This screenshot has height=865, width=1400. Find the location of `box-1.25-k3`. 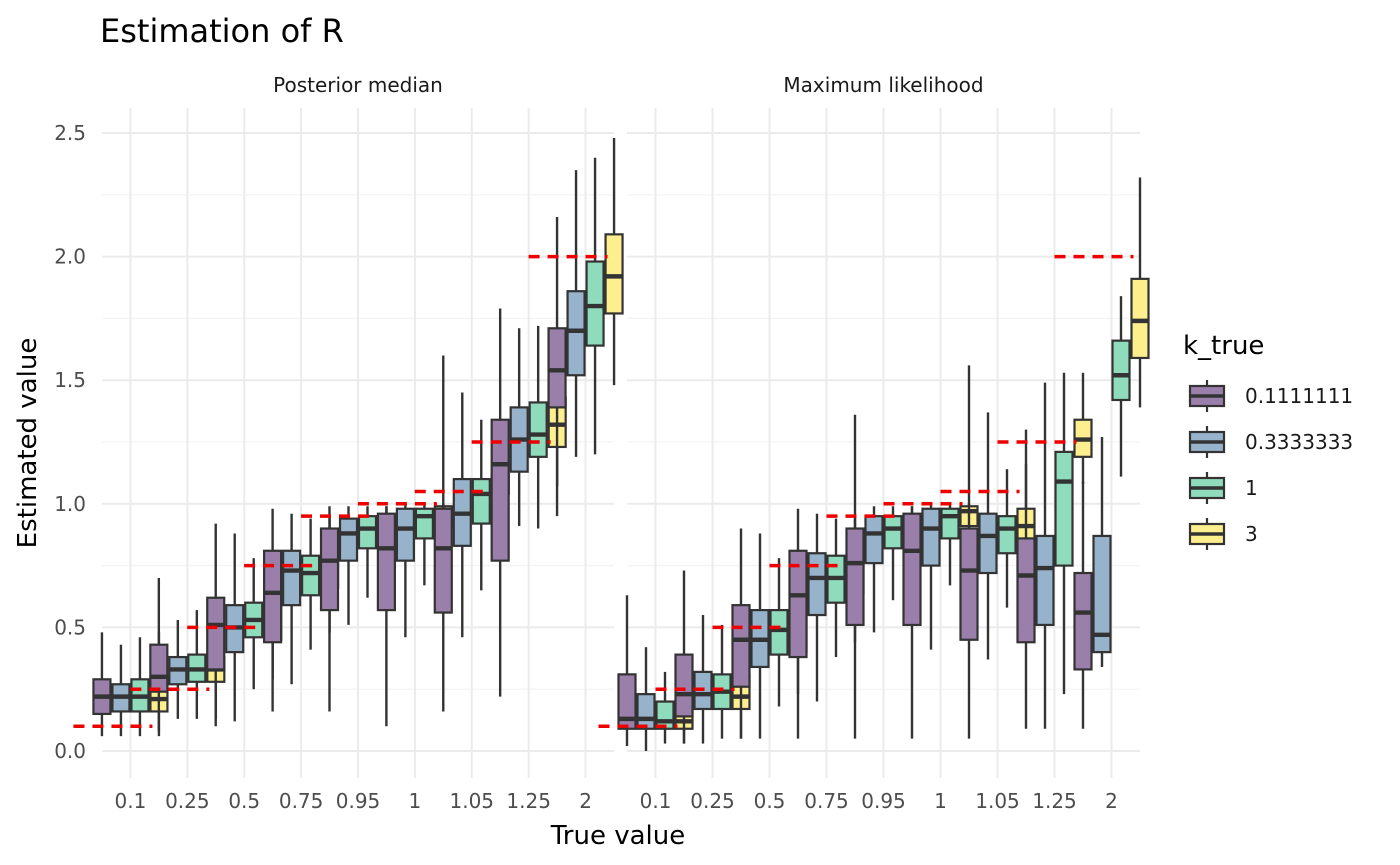

box-1.25-k3 is located at coordinates (1083, 428).